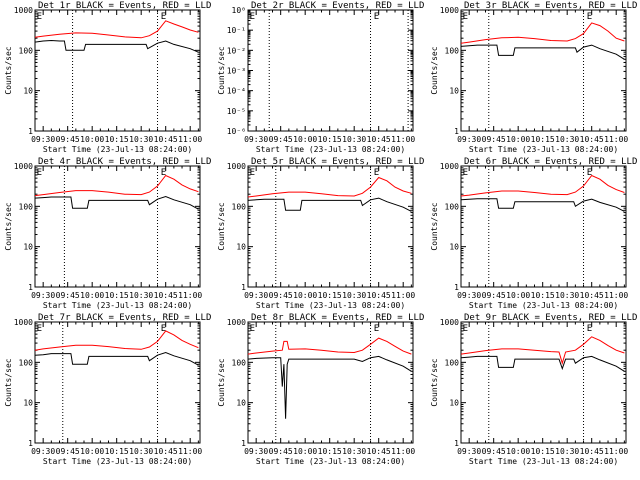 Image resolution: width=640 pixels, height=480 pixels. Describe the element at coordinates (236, 30) in the screenshot. I see `y-tick-label: 10⁻¹` at that location.